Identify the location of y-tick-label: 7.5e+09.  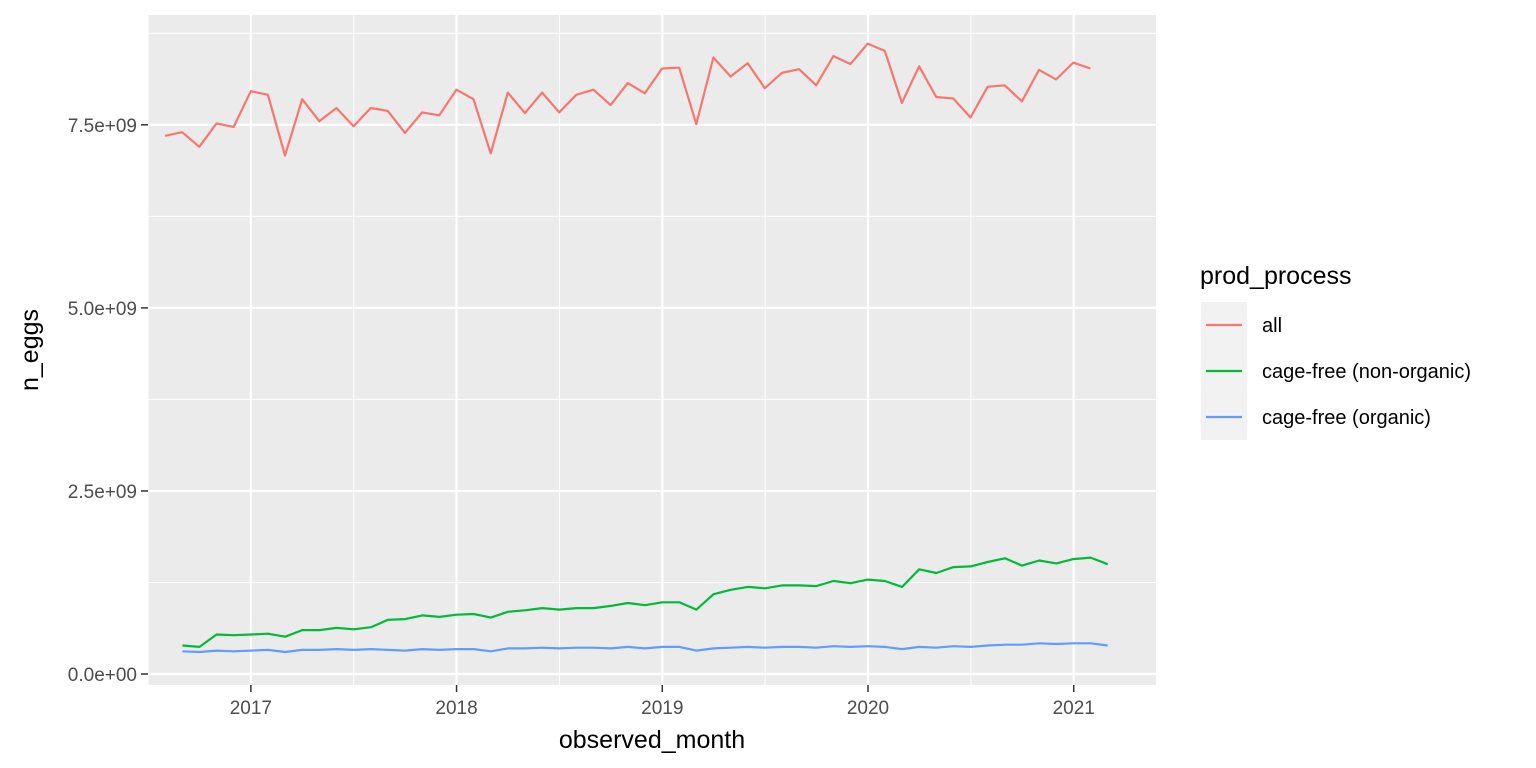
(102, 126).